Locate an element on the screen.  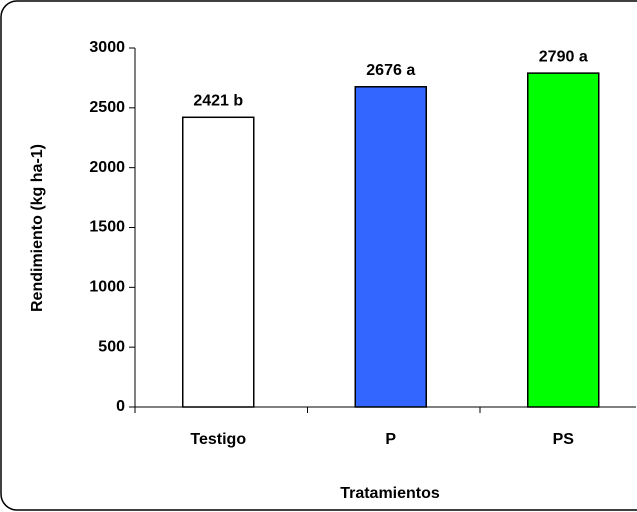
y-tick-label: 3000 is located at coordinates (107, 47).